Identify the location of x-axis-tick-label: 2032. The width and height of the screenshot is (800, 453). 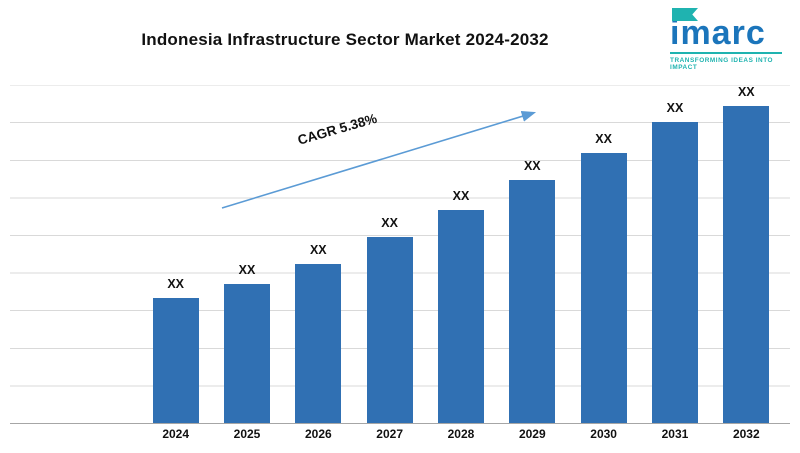
(746, 434).